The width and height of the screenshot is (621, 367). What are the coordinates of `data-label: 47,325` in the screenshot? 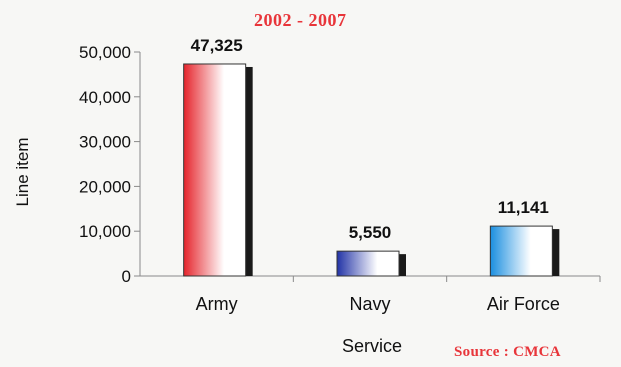 It's located at (217, 45).